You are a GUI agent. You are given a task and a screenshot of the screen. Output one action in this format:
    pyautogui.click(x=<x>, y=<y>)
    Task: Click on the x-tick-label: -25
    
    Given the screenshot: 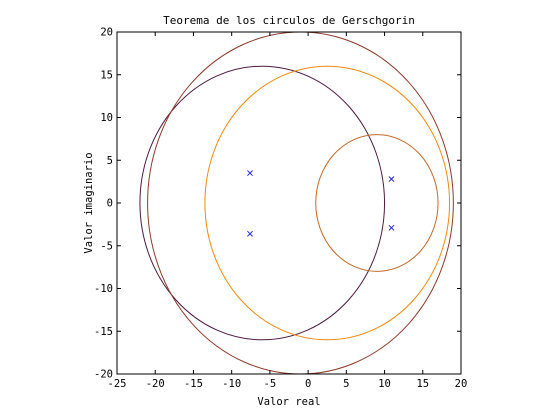 What is the action you would take?
    pyautogui.click(x=117, y=384)
    